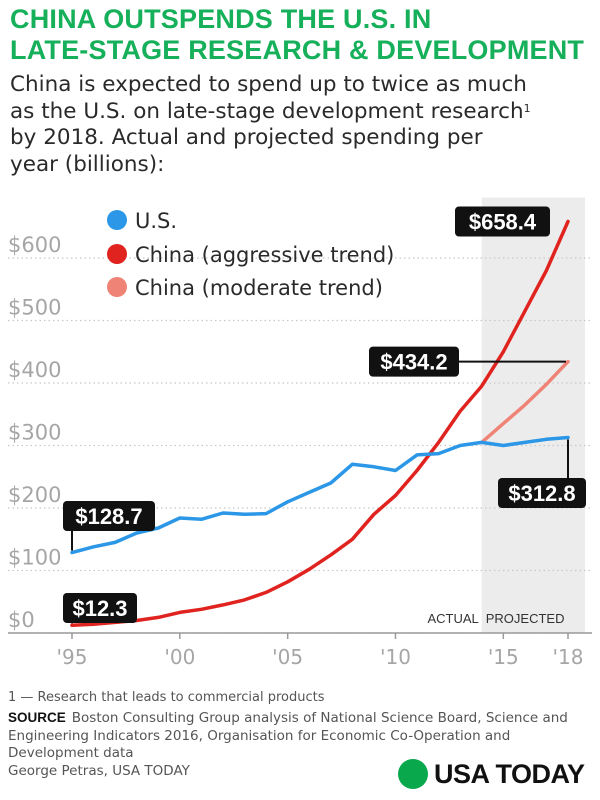 The image size is (600, 800). I want to click on callout-us-1995: $128.7, so click(109, 526).